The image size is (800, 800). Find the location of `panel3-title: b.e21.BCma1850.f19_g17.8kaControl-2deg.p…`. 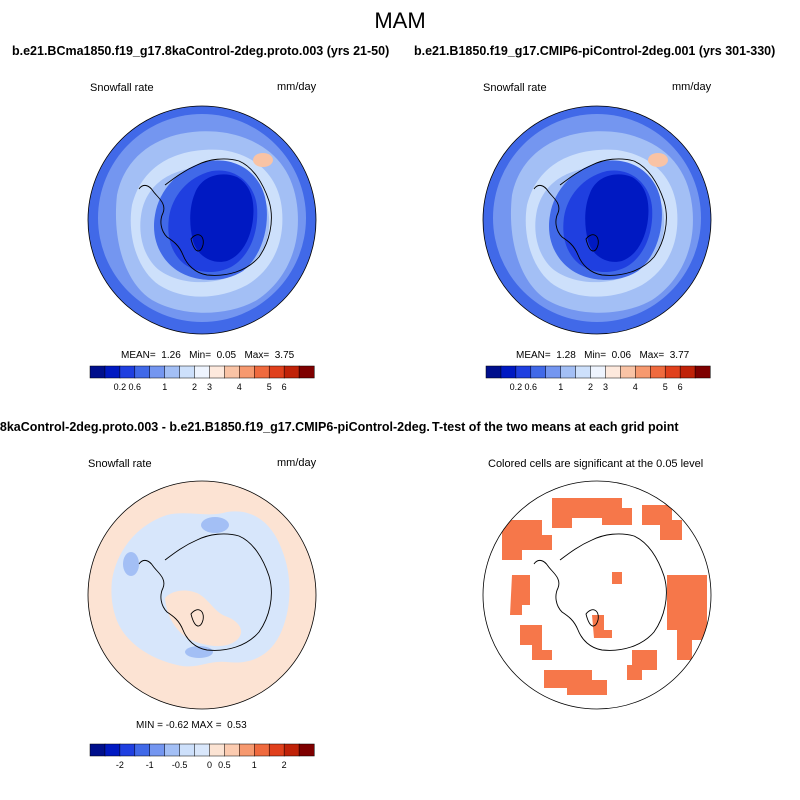

panel3-title: b.e21.BCma1850.f19_g17.8kaControl-2deg.p… is located at coordinates (215, 427).